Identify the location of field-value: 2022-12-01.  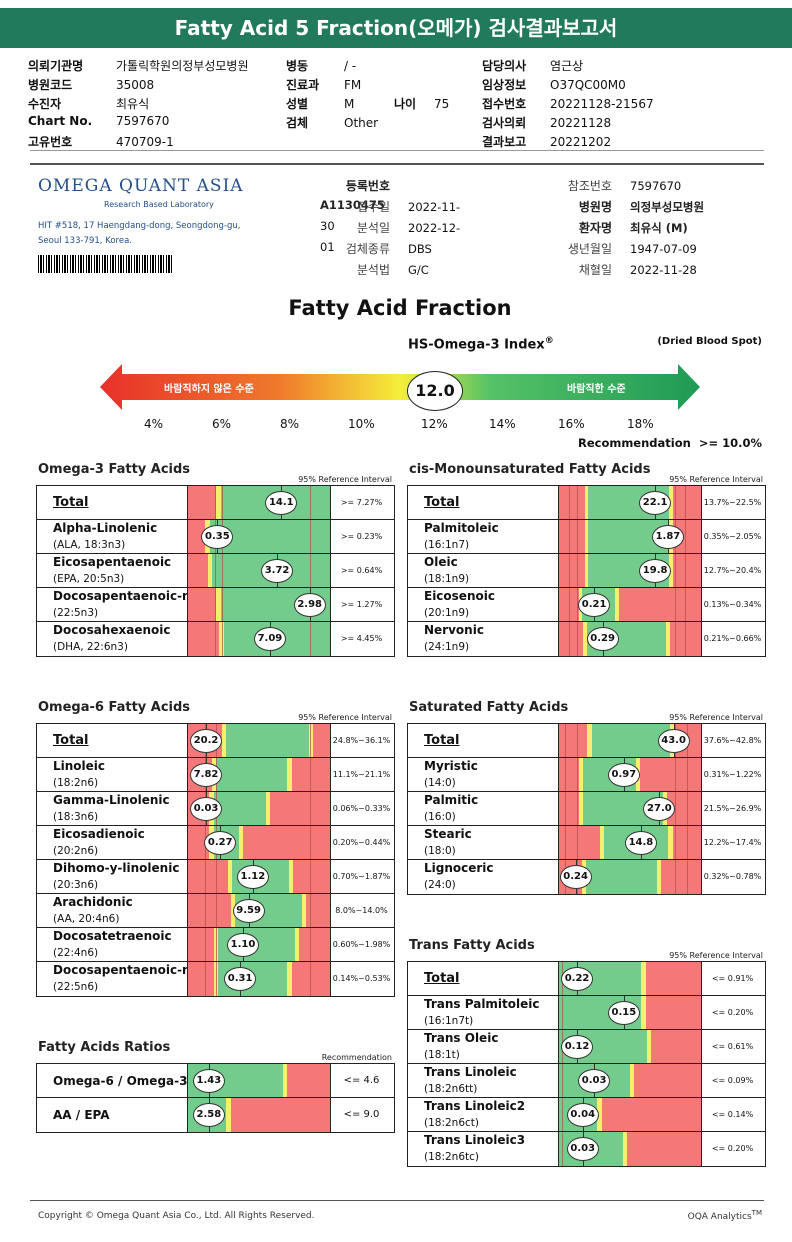
(390, 237).